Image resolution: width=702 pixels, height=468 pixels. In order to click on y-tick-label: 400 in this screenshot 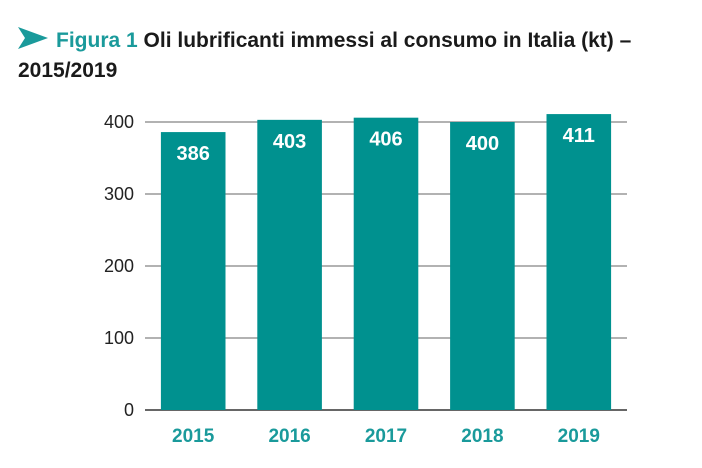, I will do `click(119, 122)`.